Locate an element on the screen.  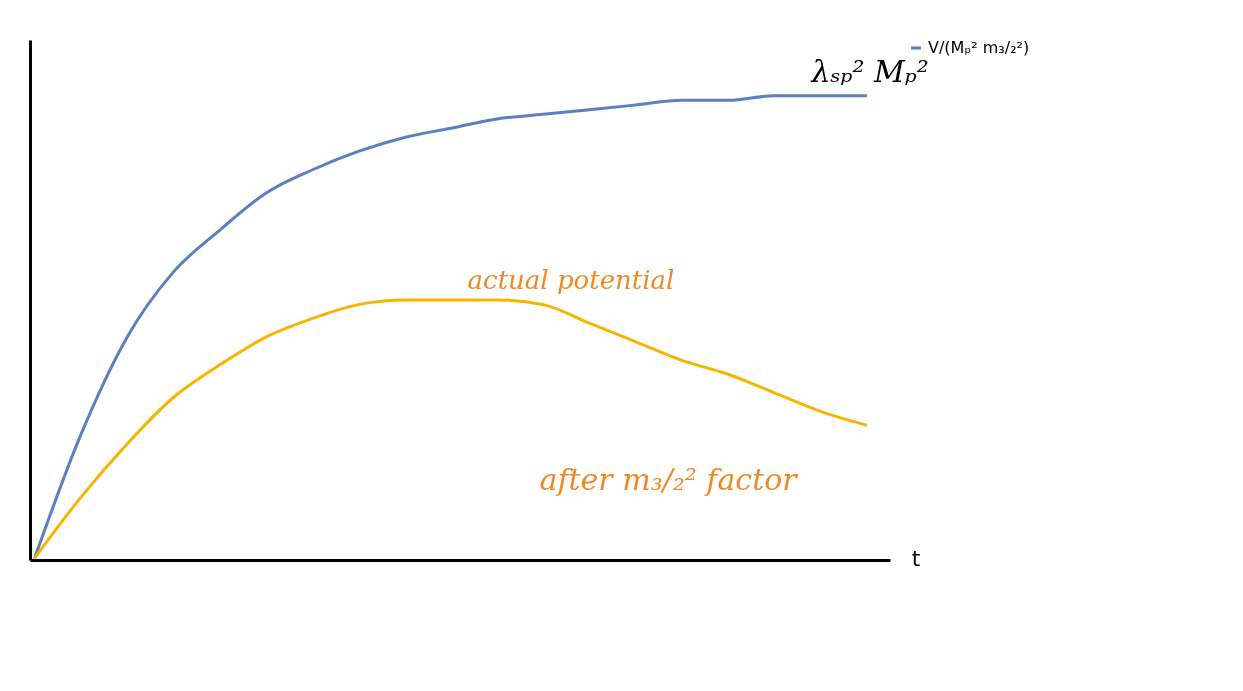
x-axis-title: t is located at coordinates (916, 558).